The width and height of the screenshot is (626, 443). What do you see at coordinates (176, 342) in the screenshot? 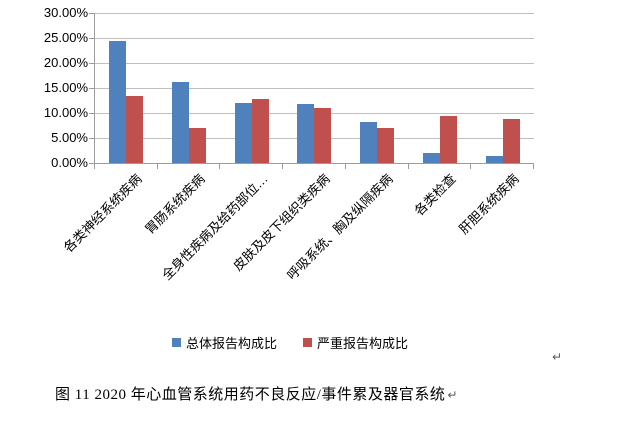
I see `legend-swatch-total-icon` at bounding box center [176, 342].